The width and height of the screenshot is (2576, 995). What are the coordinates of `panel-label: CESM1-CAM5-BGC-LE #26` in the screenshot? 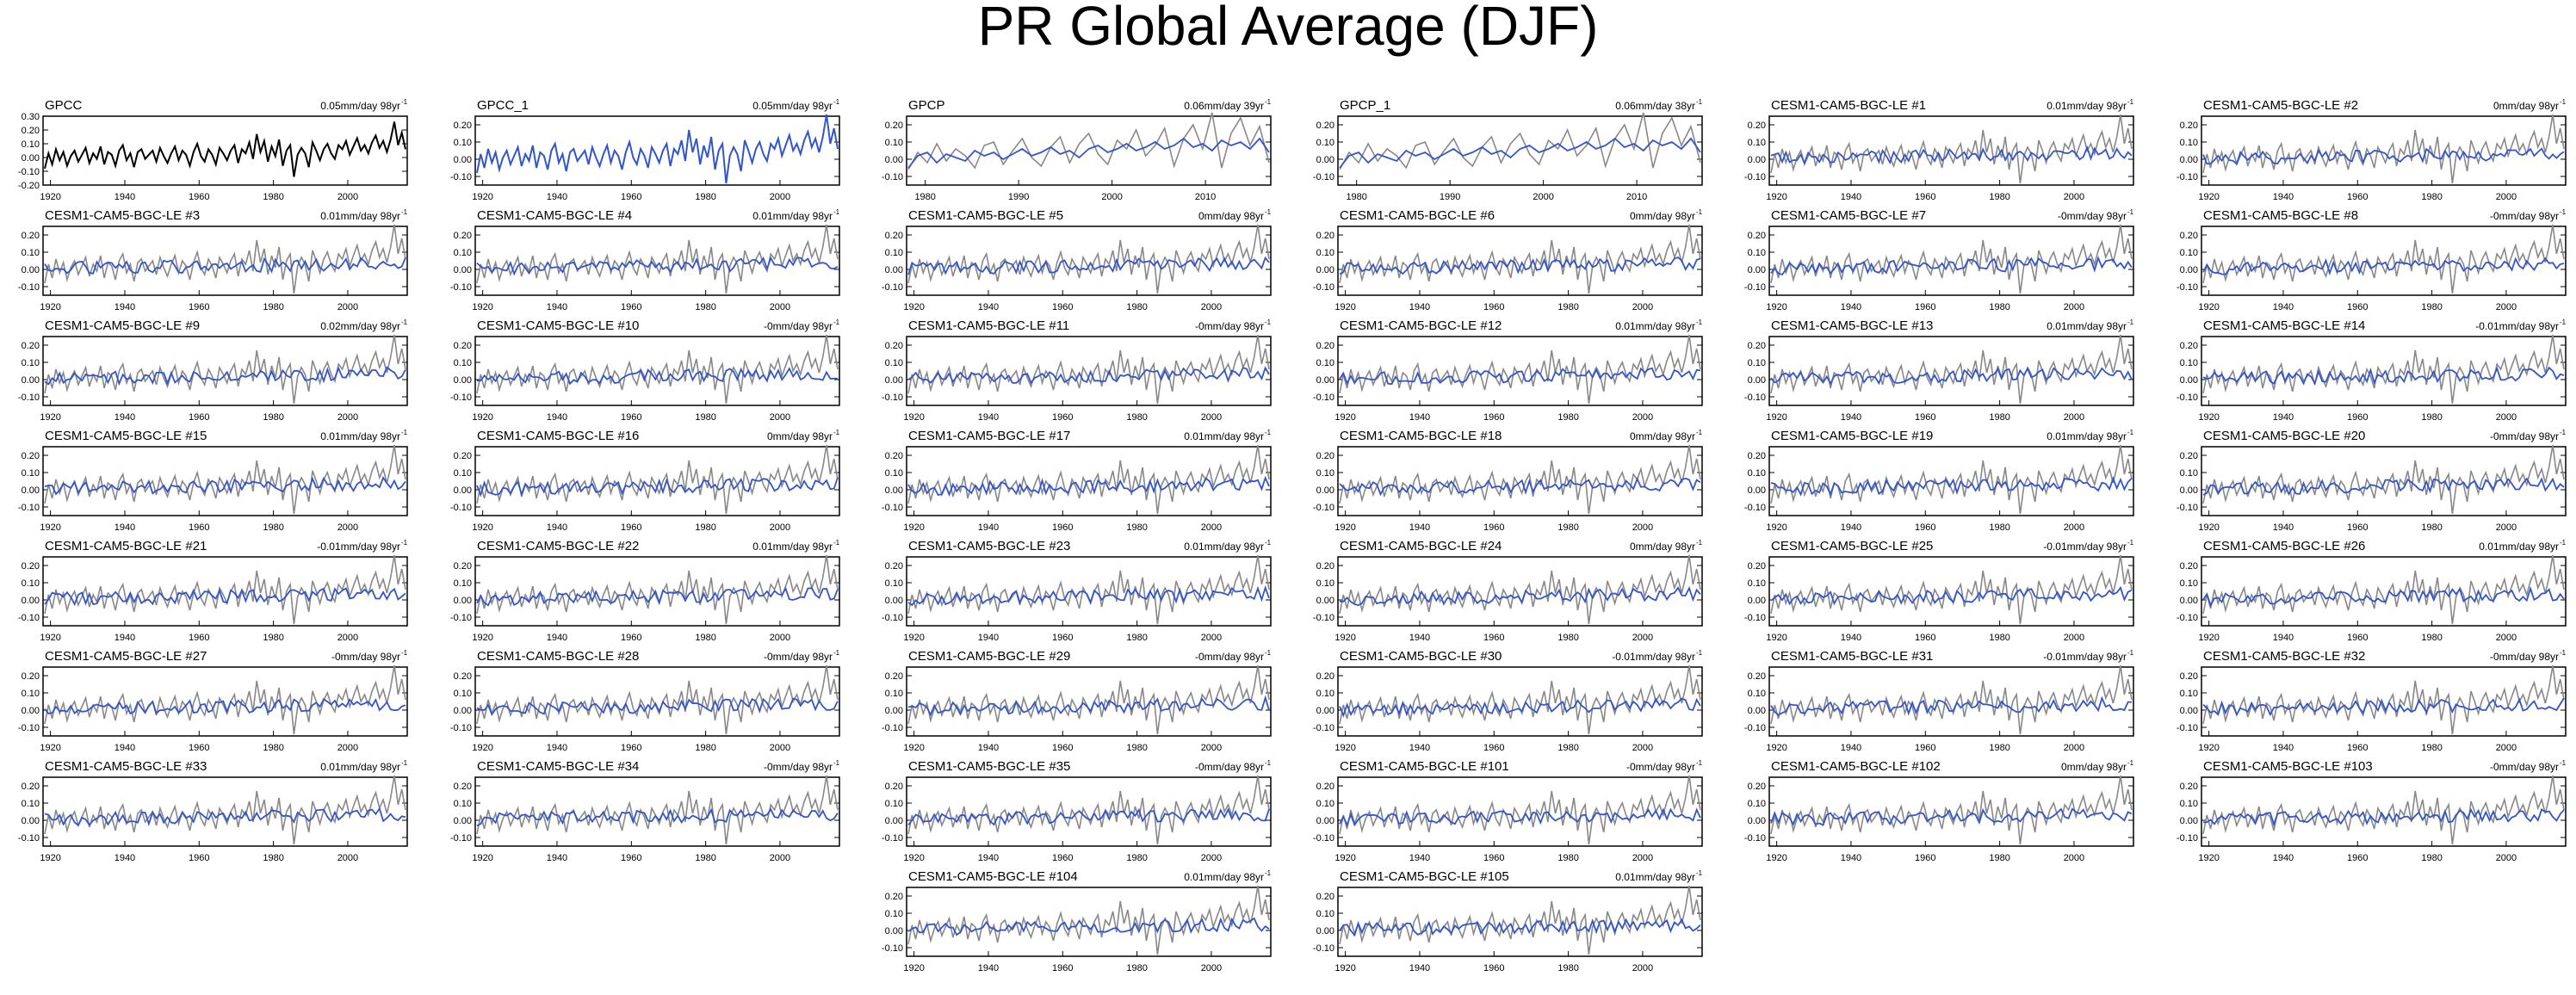 It's located at (2284, 546).